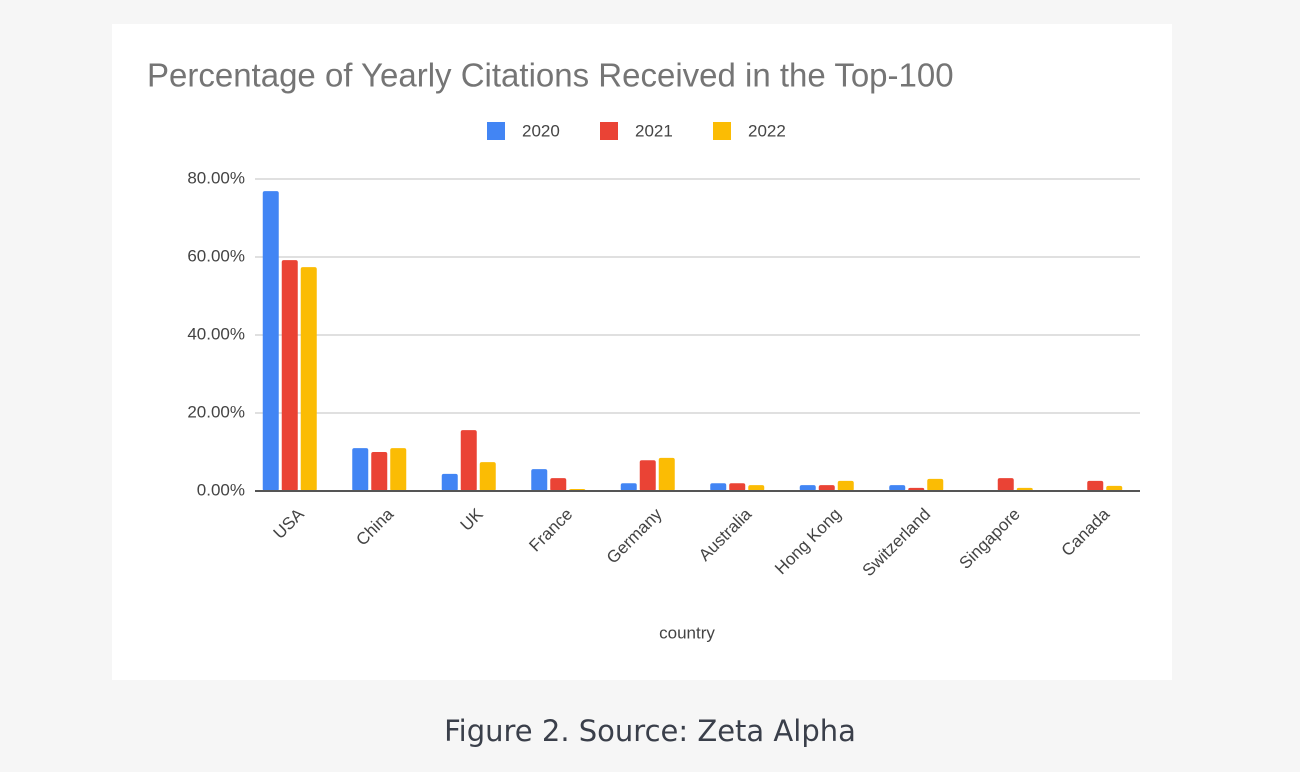 Image resolution: width=1300 pixels, height=772 pixels. What do you see at coordinates (897, 543) in the screenshot?
I see `x-tick-label: Switzerland` at bounding box center [897, 543].